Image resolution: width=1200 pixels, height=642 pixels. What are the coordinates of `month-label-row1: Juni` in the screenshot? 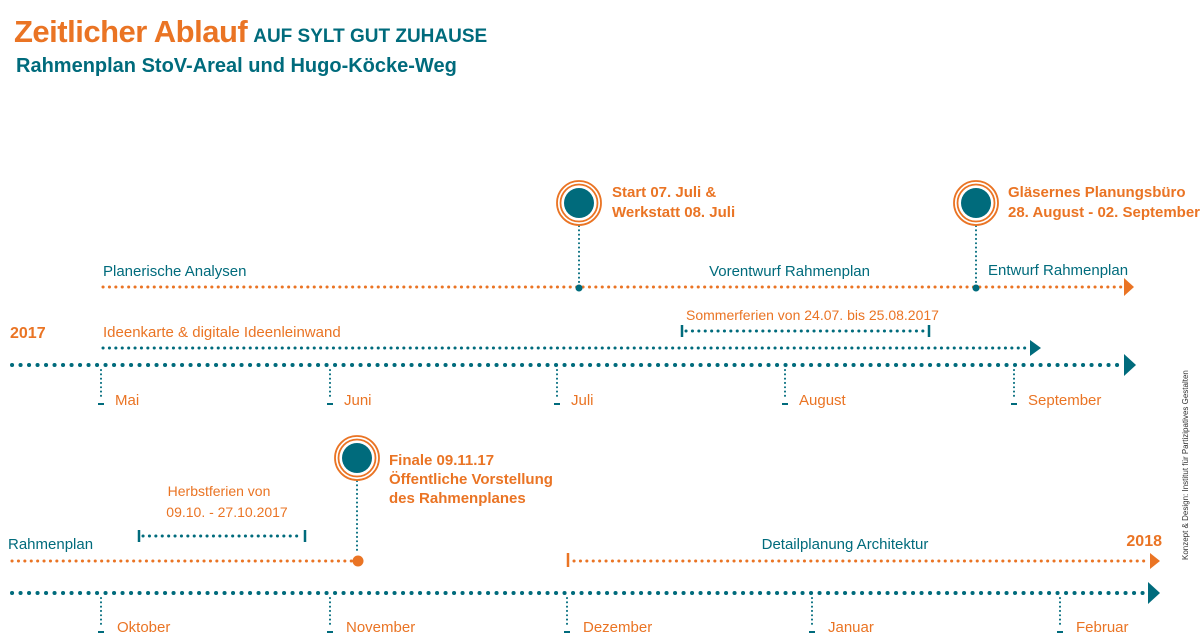 It's located at (358, 400).